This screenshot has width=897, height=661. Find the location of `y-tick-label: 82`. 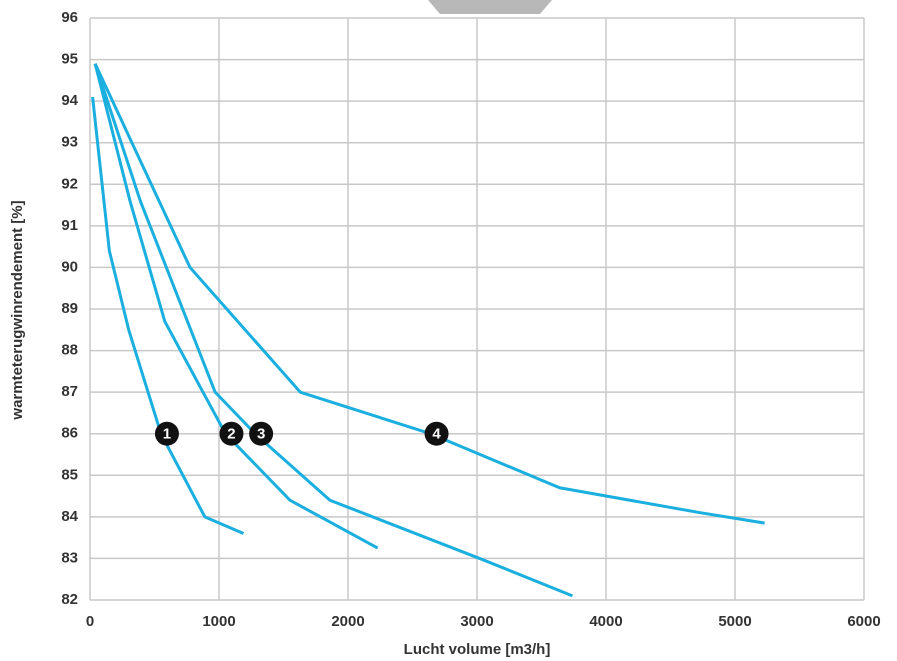

y-tick-label: 82 is located at coordinates (69, 599).